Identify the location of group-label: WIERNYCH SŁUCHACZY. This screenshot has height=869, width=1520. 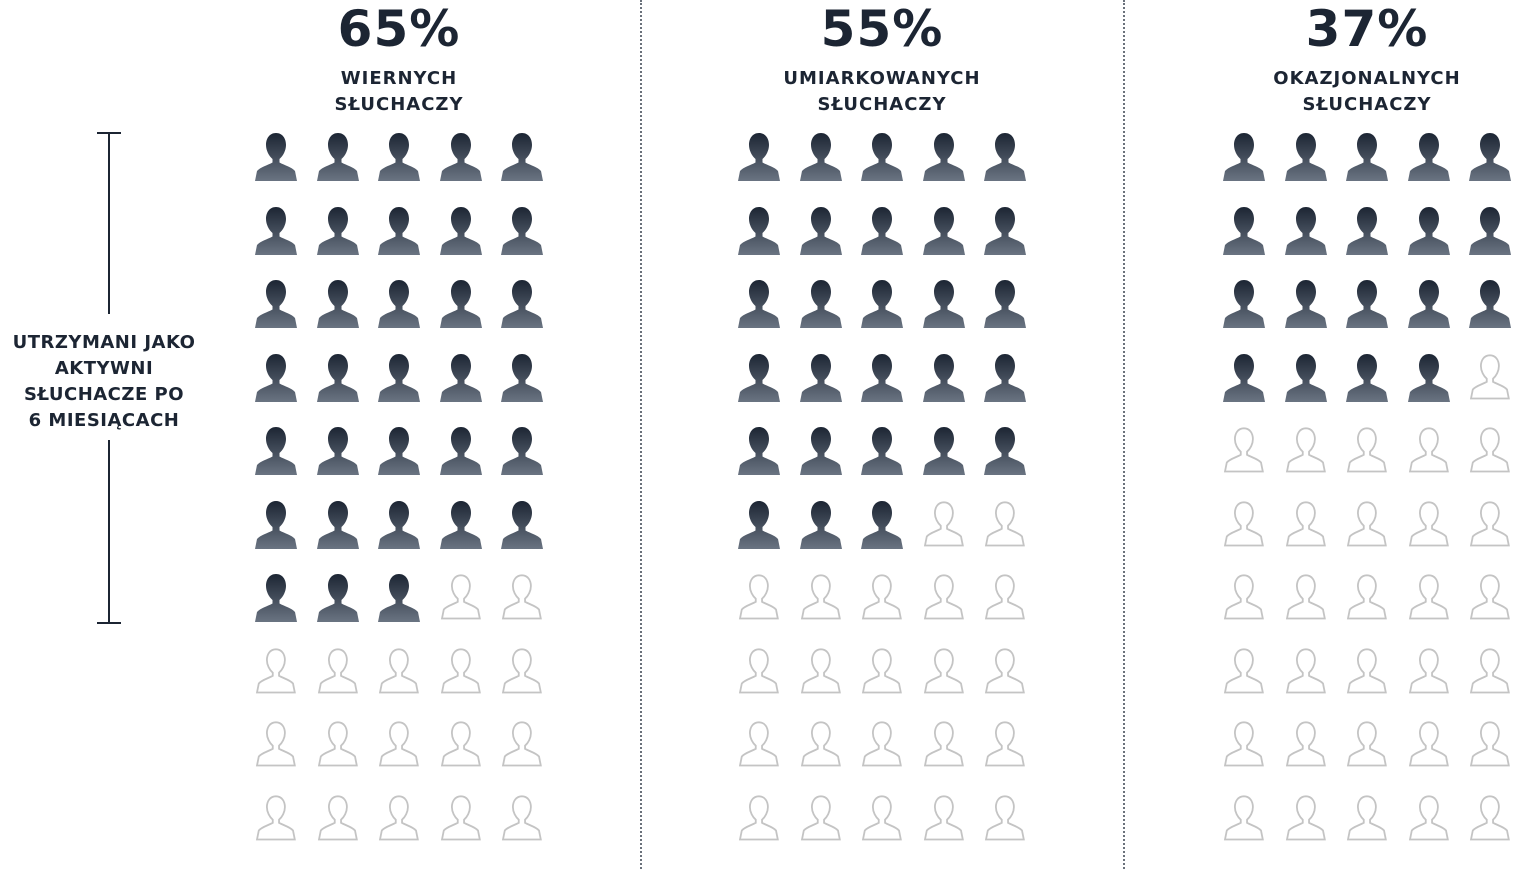
(399, 92).